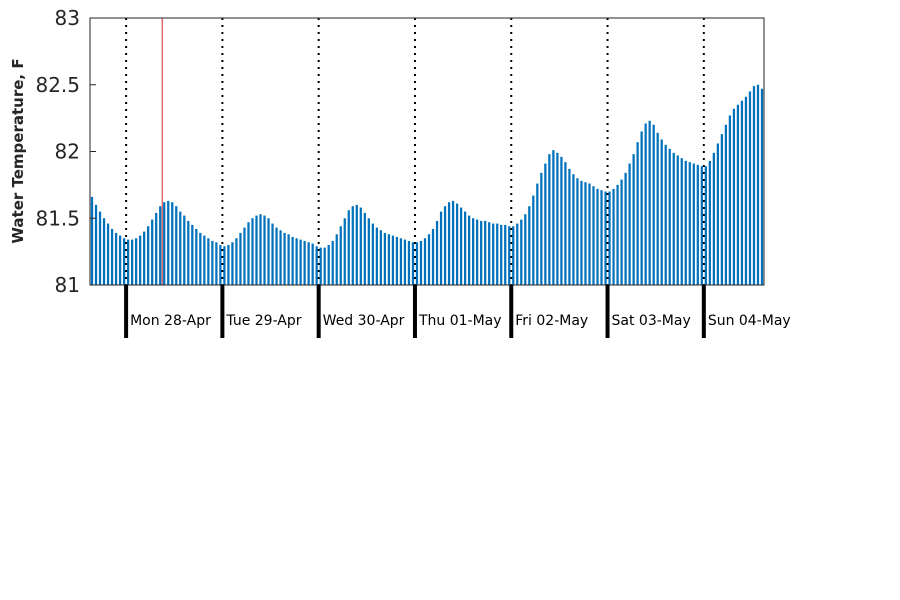 The height and width of the screenshot is (600, 900). I want to click on day-label: Thu 01-May, so click(460, 321).